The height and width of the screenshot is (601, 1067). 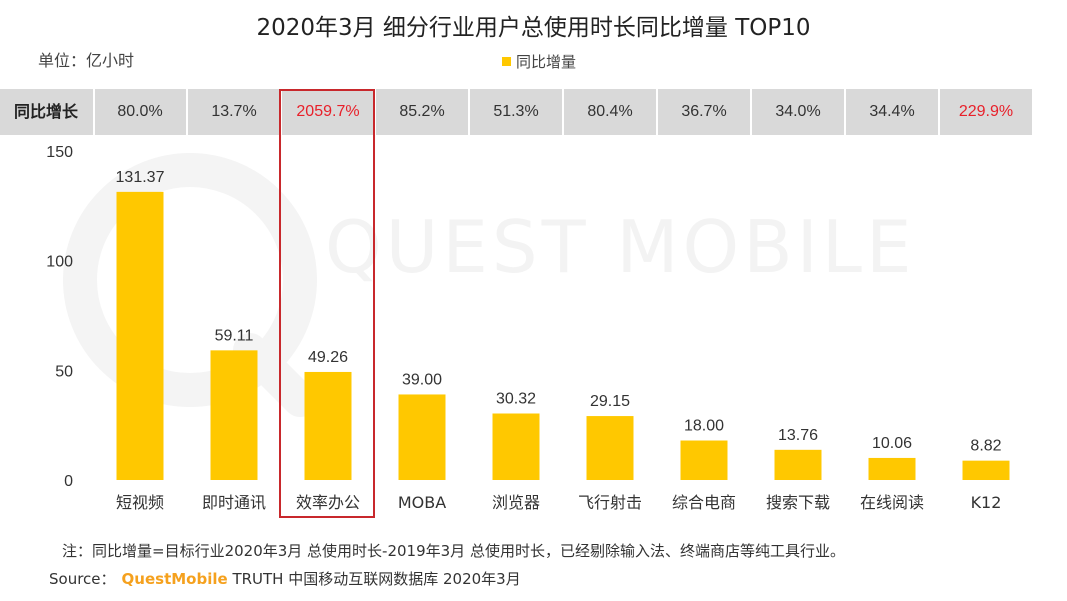 What do you see at coordinates (610, 111) in the screenshot?
I see `yoy-cell: 80.4%` at bounding box center [610, 111].